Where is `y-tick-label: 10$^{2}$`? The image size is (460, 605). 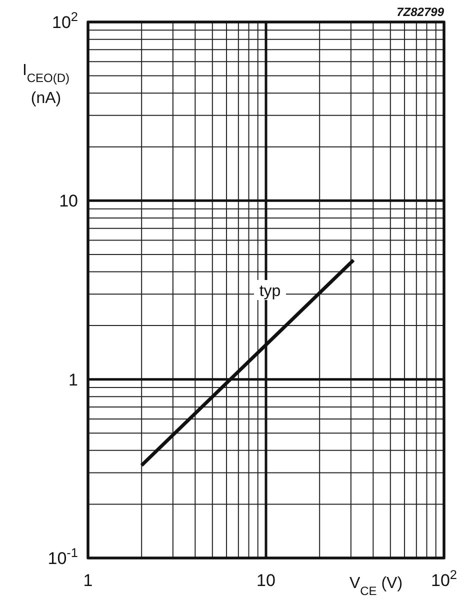 y-tick-label: 10$^{2}$ is located at coordinates (65, 20).